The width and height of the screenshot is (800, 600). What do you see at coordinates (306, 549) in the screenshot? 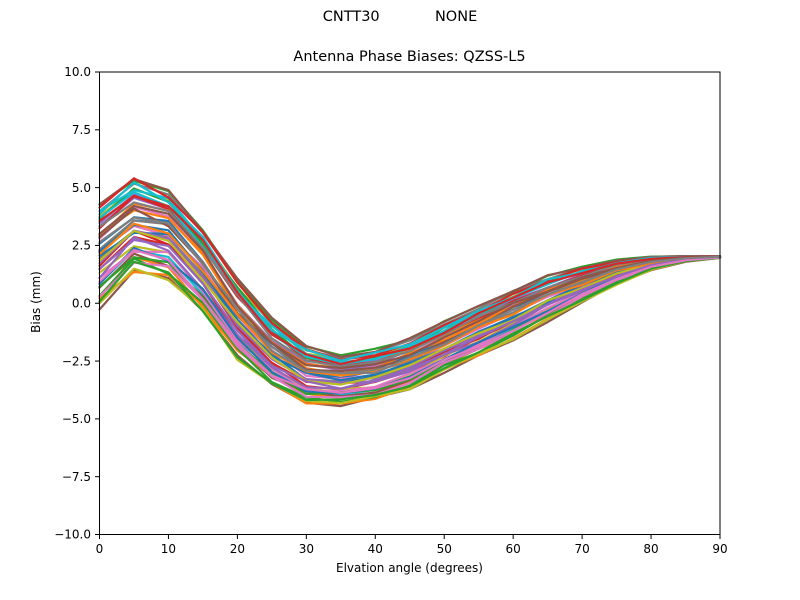
I see `x-tick-label: 30` at bounding box center [306, 549].